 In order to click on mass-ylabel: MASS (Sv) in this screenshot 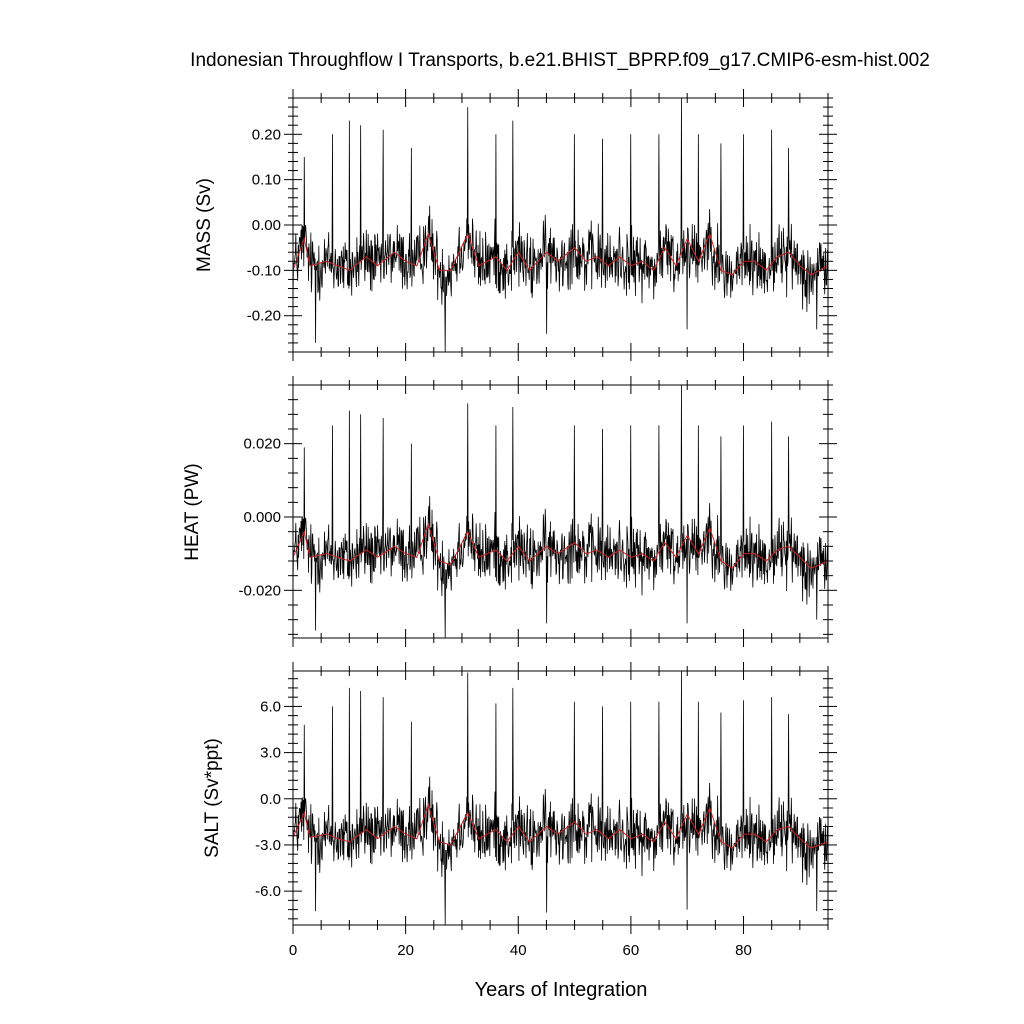, I will do `click(204, 225)`.